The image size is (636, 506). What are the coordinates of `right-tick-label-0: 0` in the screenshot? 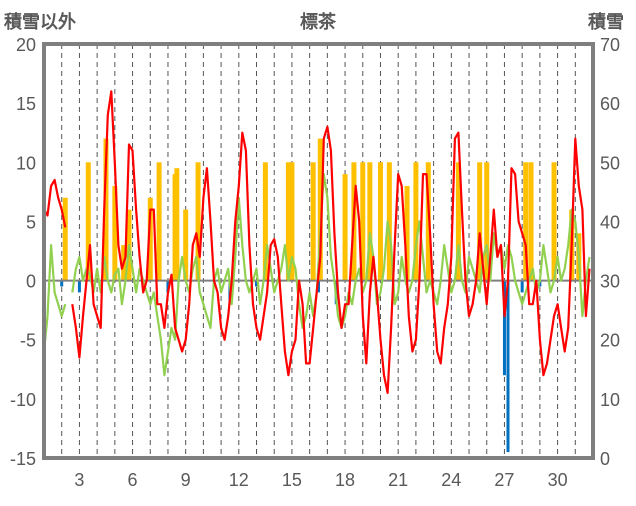 It's located at (605, 459).